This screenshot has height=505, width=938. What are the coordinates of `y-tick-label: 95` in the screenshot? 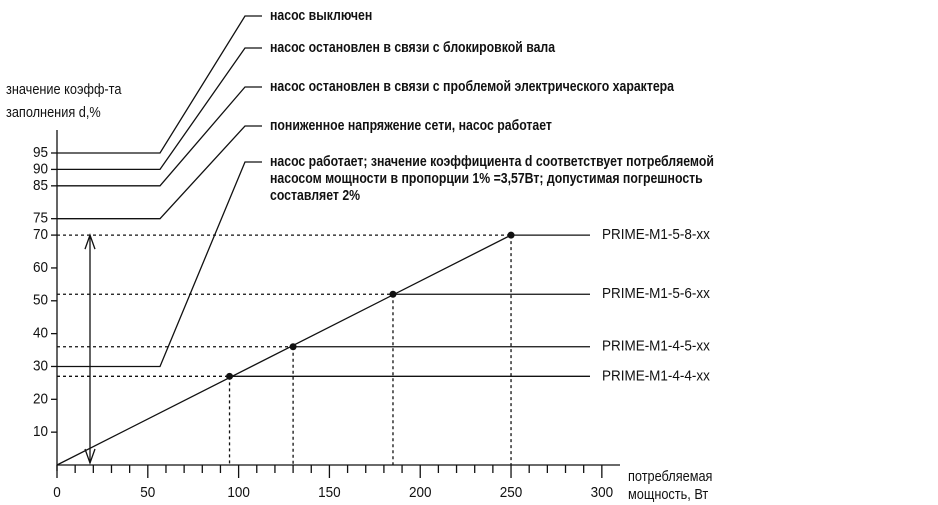 It's located at (40, 152).